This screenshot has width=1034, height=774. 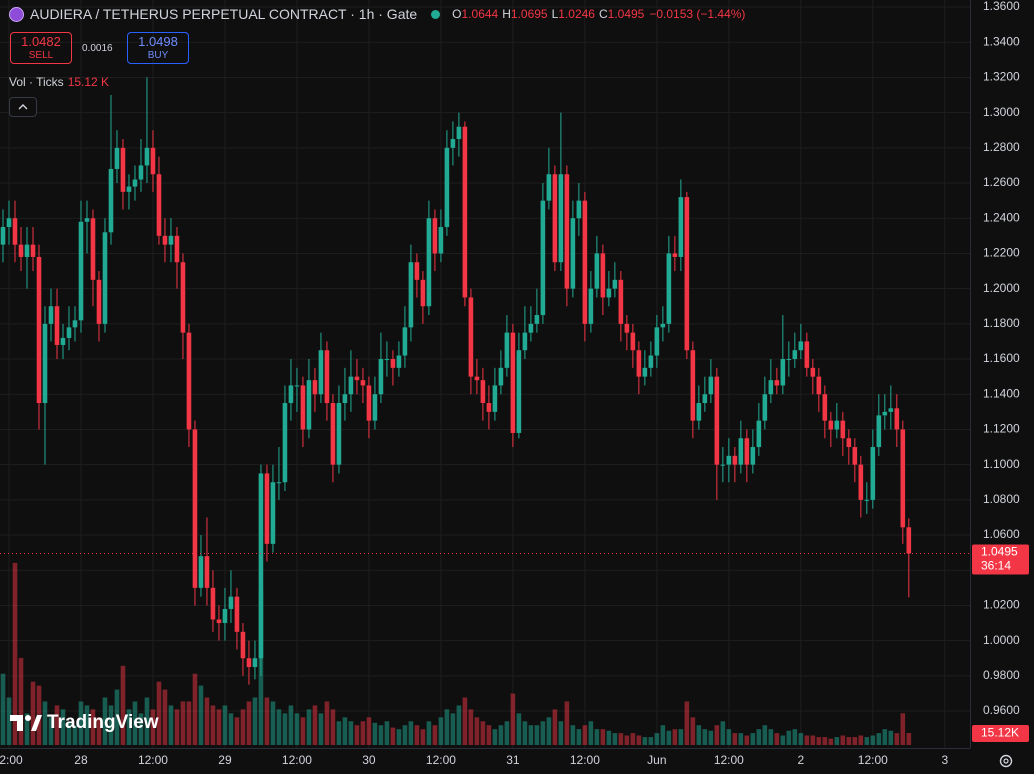 I want to click on price-label: 1.0495, so click(x=999, y=552).